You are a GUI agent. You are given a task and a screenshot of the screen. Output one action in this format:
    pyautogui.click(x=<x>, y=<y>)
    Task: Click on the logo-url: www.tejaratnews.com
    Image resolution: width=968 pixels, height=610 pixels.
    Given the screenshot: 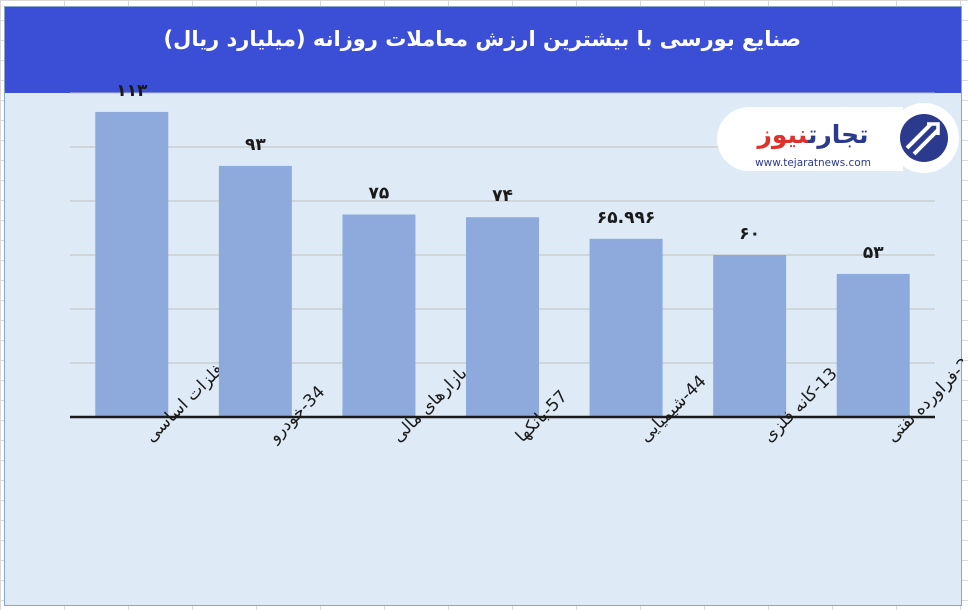 What is the action you would take?
    pyautogui.click(x=813, y=163)
    